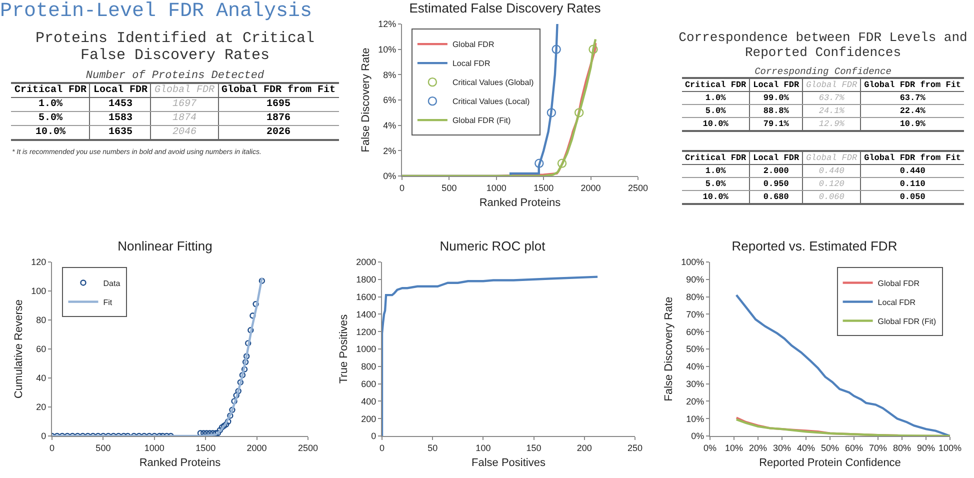  I want to click on text: Number of Proteins Detected, so click(175, 76).